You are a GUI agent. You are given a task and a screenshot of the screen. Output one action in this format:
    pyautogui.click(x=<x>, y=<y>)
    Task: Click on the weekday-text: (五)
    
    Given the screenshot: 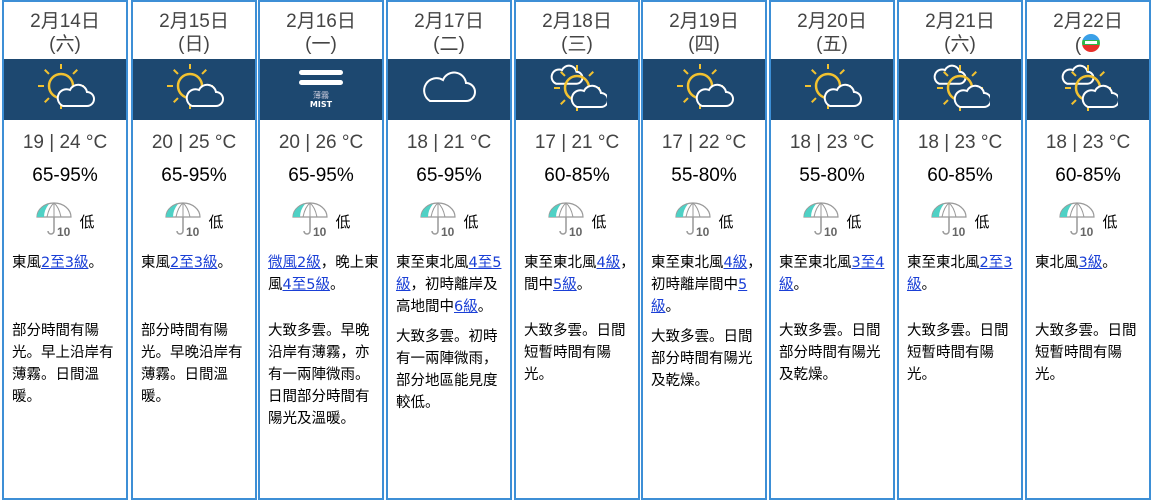 What is the action you would take?
    pyautogui.click(x=832, y=44)
    